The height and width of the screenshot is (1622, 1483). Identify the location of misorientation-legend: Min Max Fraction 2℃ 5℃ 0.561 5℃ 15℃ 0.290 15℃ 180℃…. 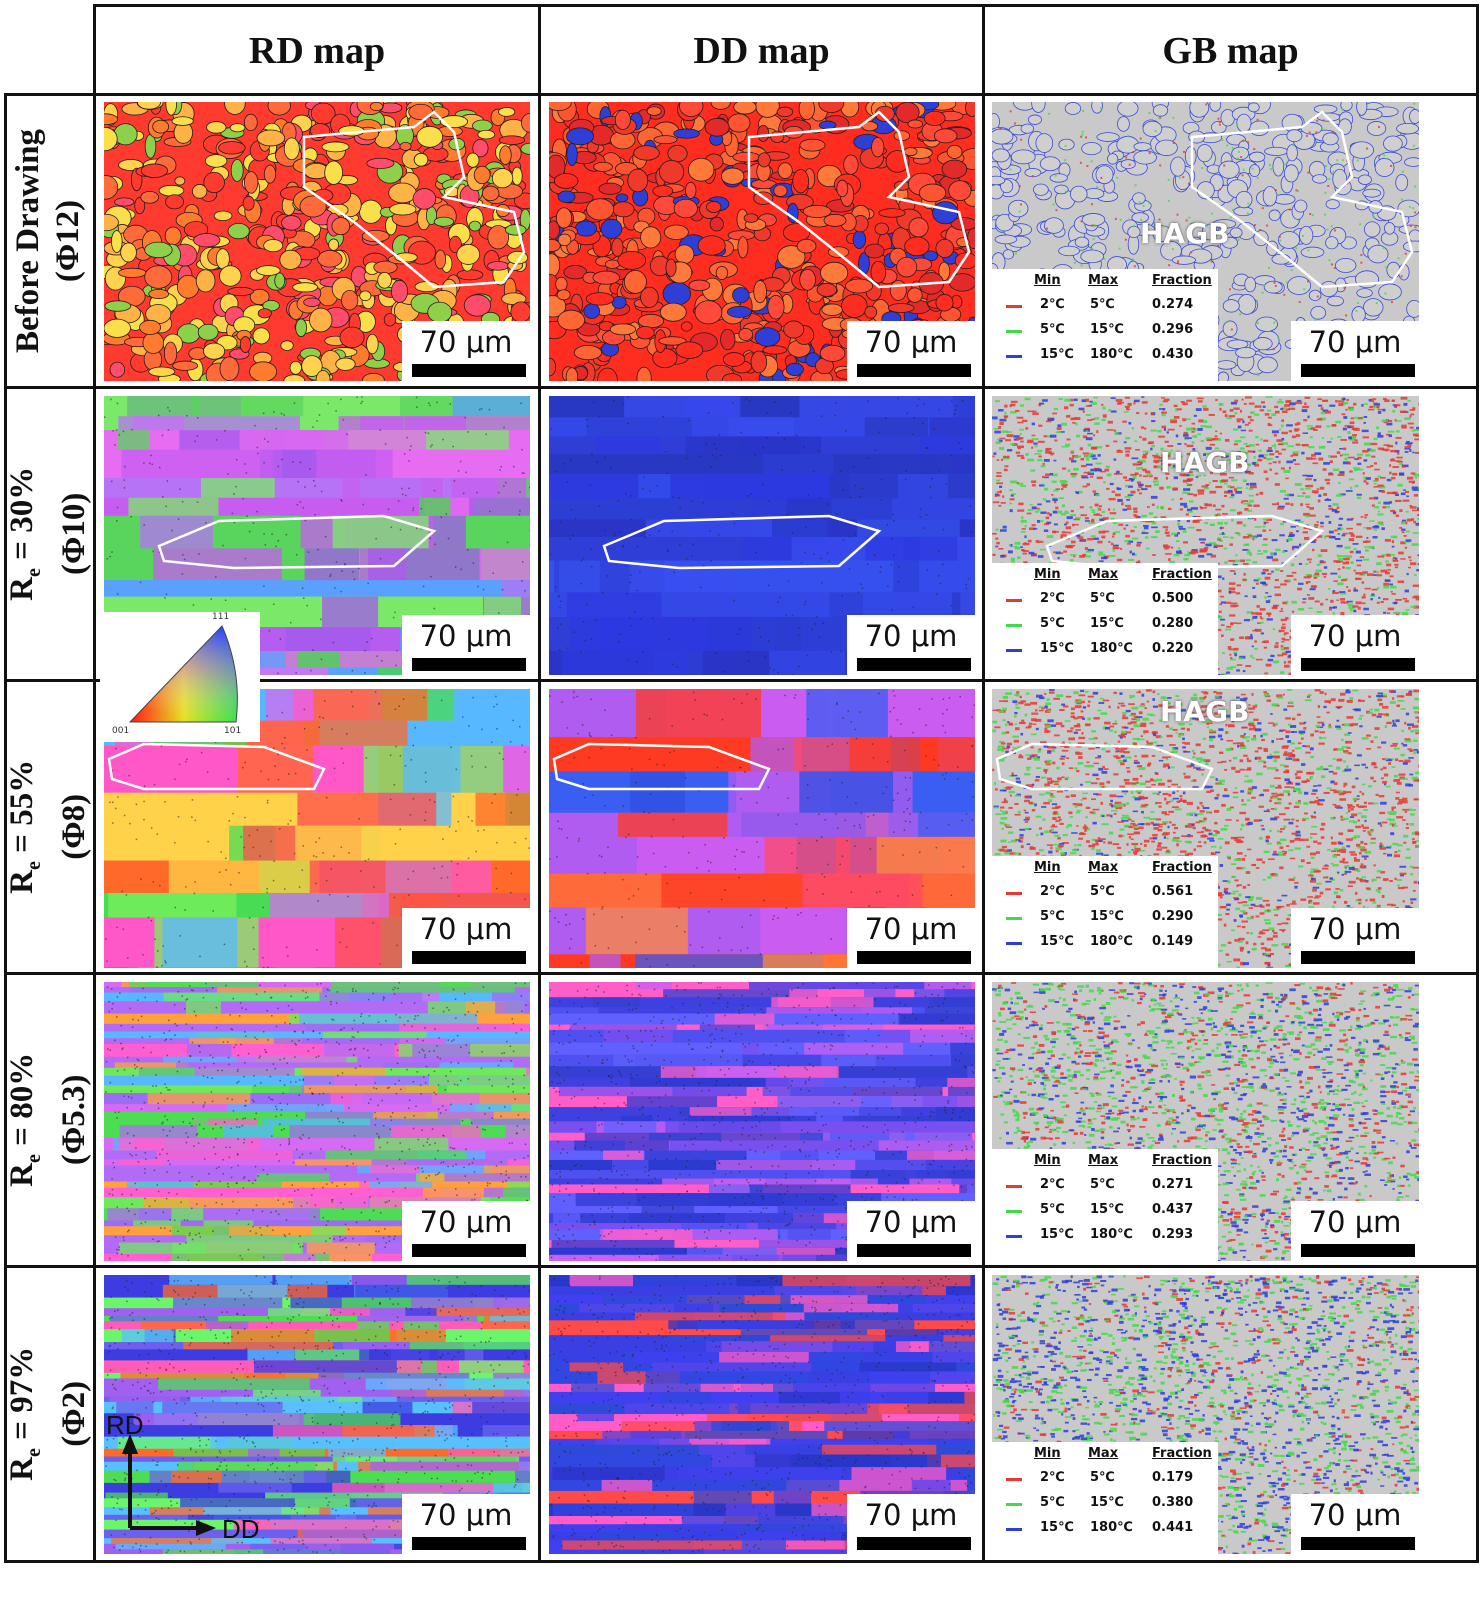
(1105, 912).